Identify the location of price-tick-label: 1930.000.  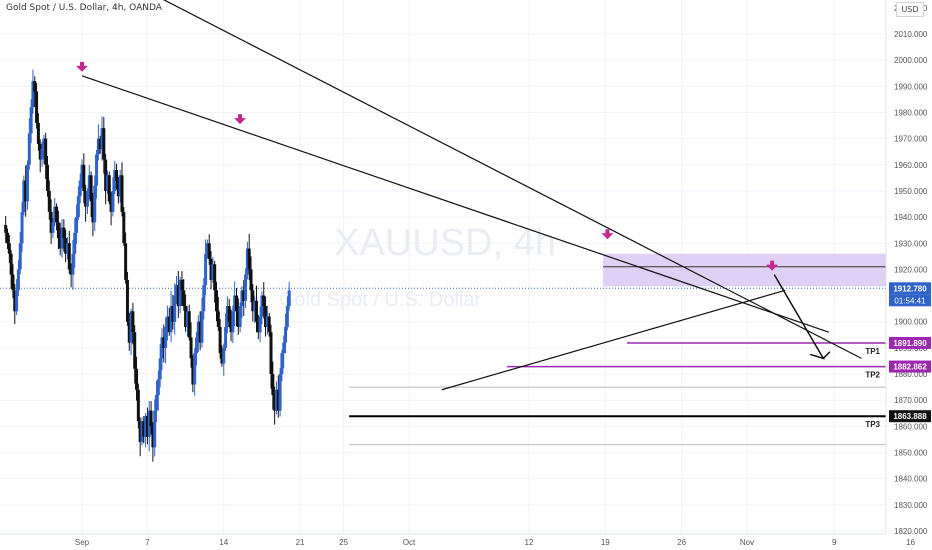
(911, 243).